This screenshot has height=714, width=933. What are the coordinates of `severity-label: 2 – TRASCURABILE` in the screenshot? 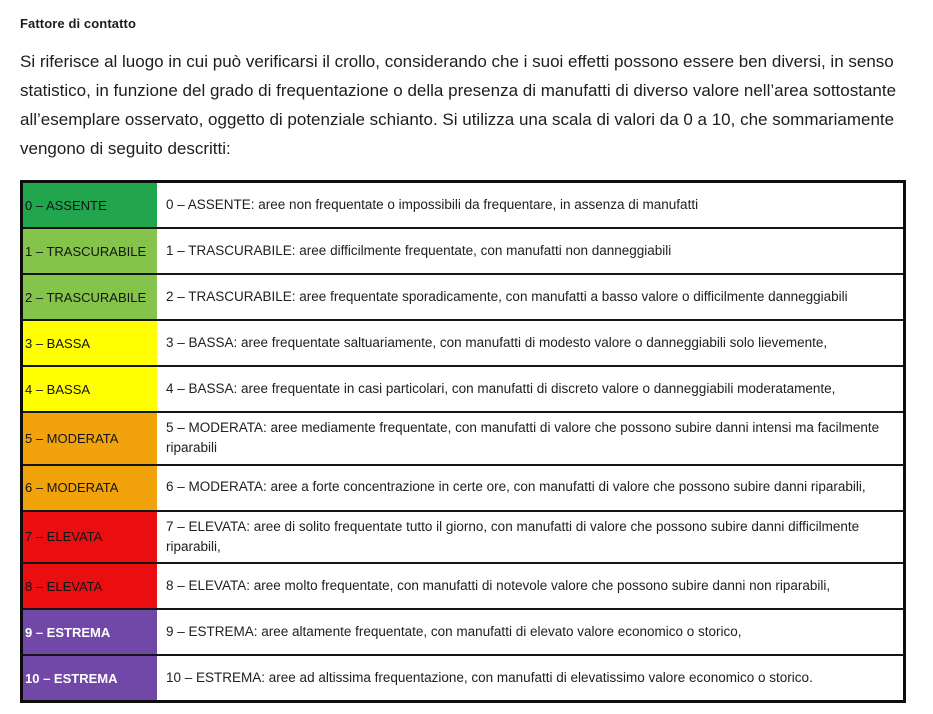 It's located at (86, 297).